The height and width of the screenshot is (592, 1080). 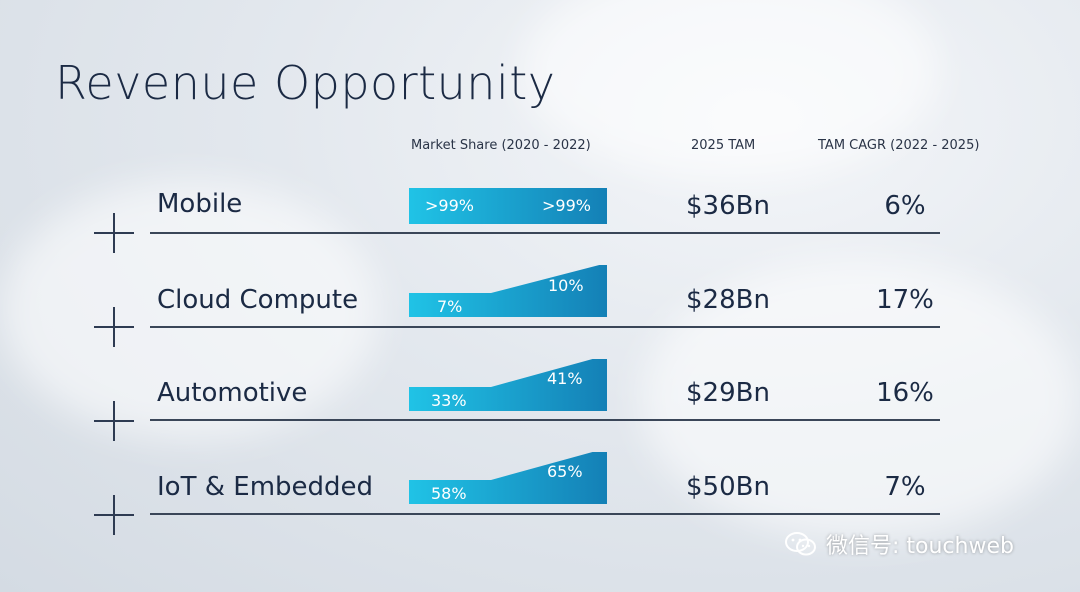 What do you see at coordinates (449, 400) in the screenshot?
I see `share-2020-label: 33%` at bounding box center [449, 400].